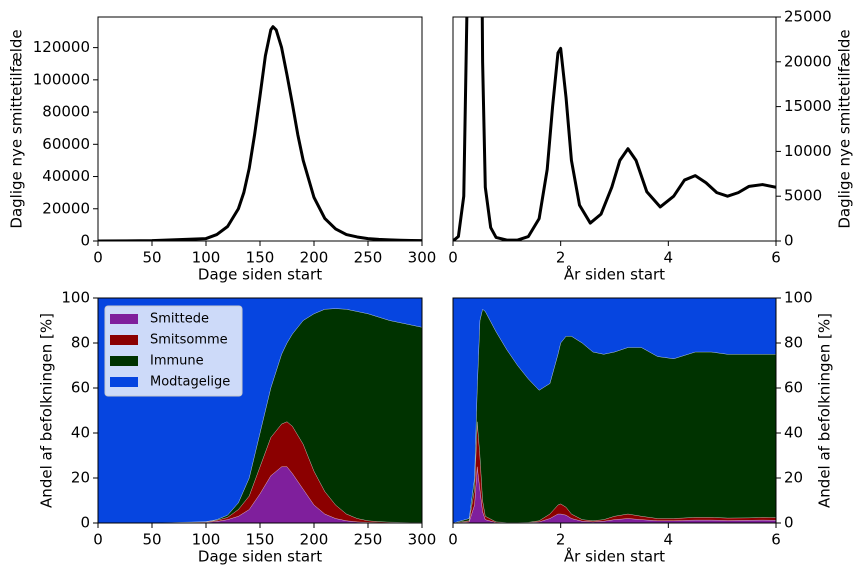 Image resolution: width=864 pixels, height=576 pixels. Describe the element at coordinates (173, 351) in the screenshot. I see `legend-box` at that location.